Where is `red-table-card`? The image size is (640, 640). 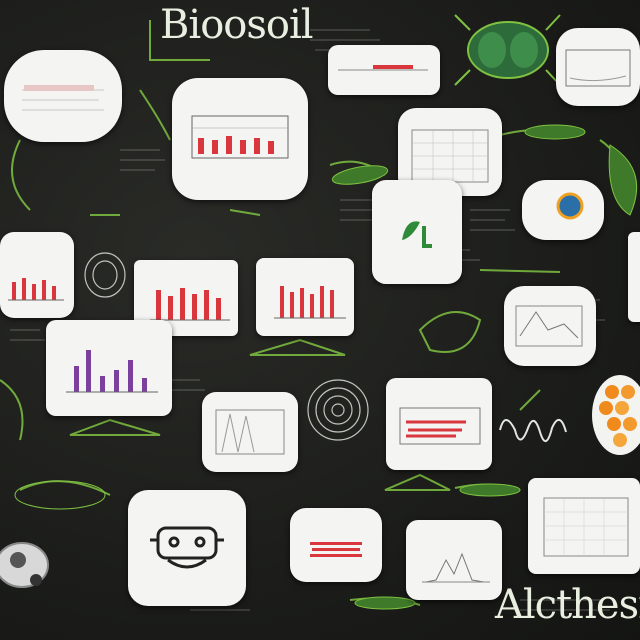
red-table-card is located at coordinates (336, 545).